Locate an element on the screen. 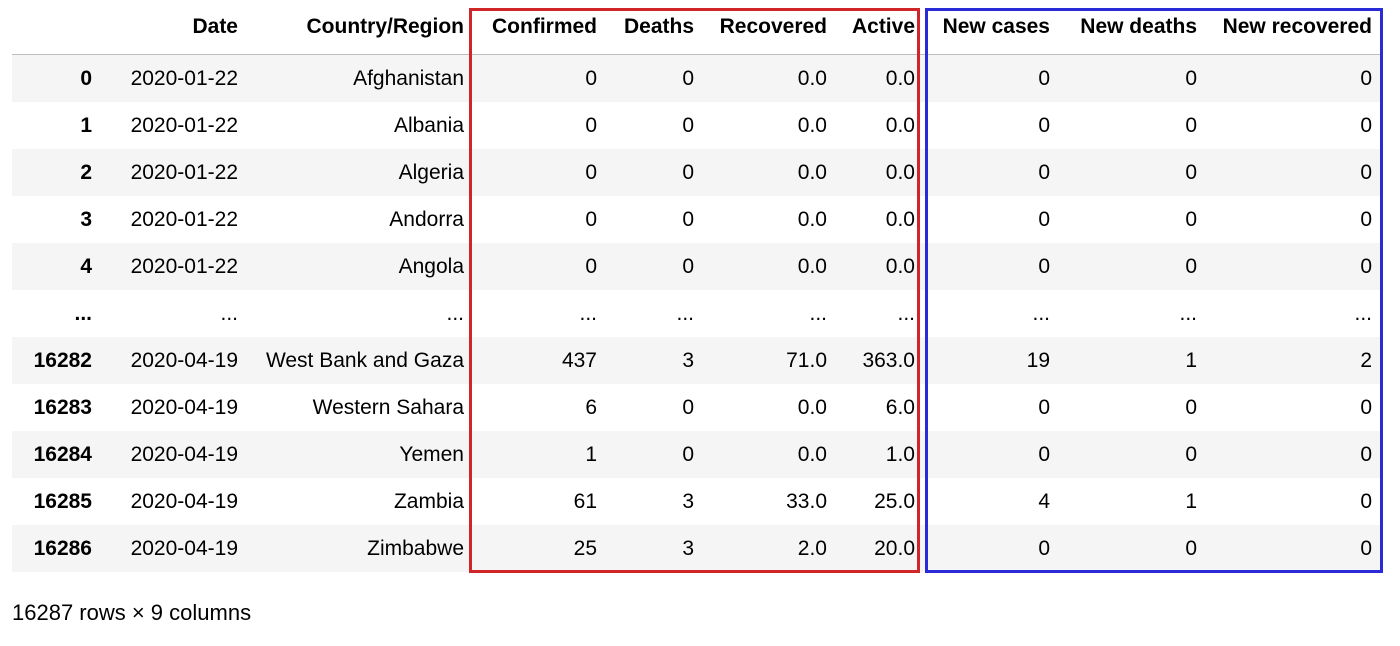 The height and width of the screenshot is (646, 1400). table-cell: Angola is located at coordinates (431, 266).